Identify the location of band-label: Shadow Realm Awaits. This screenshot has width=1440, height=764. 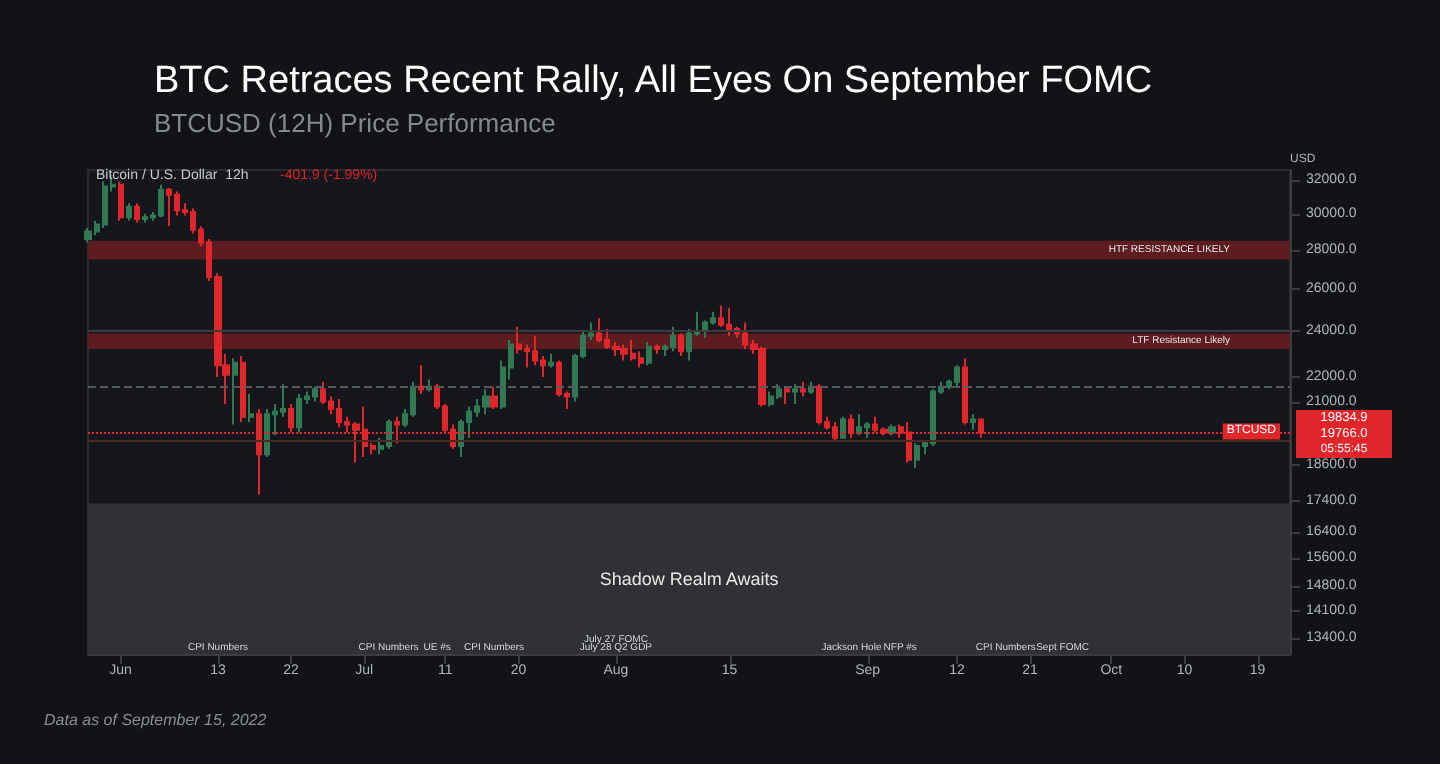
(689, 578).